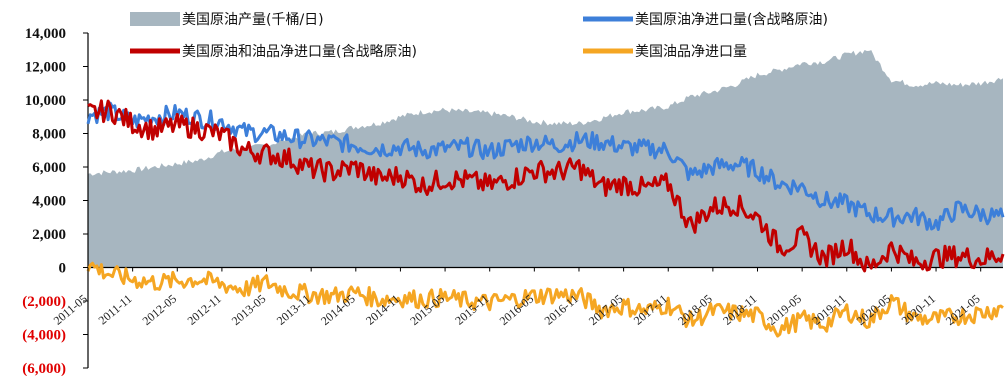  What do you see at coordinates (115, 310) in the screenshot?
I see `x-tick-label: 2011-11` at bounding box center [115, 310].